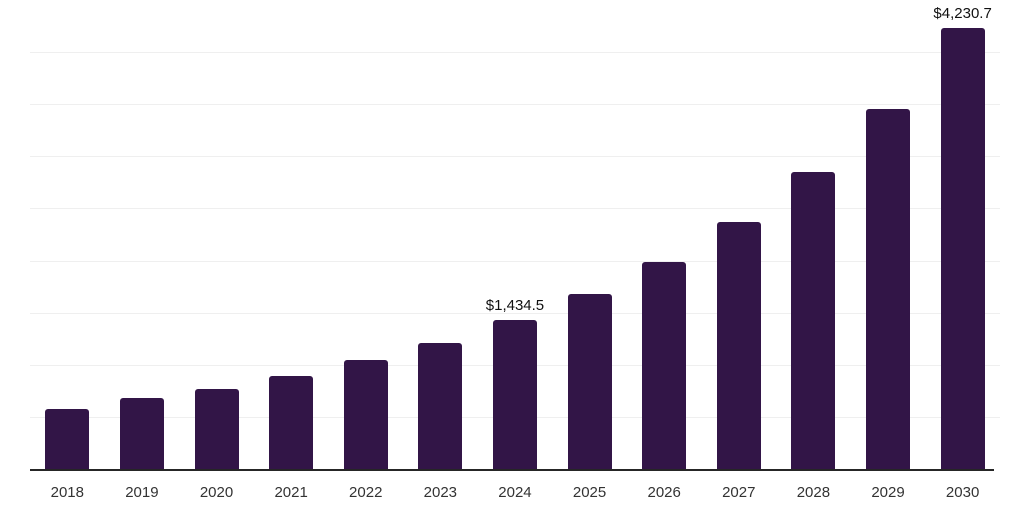 The image size is (1024, 512). What do you see at coordinates (365, 235) in the screenshot?
I see `bar-column-2022` at bounding box center [365, 235].